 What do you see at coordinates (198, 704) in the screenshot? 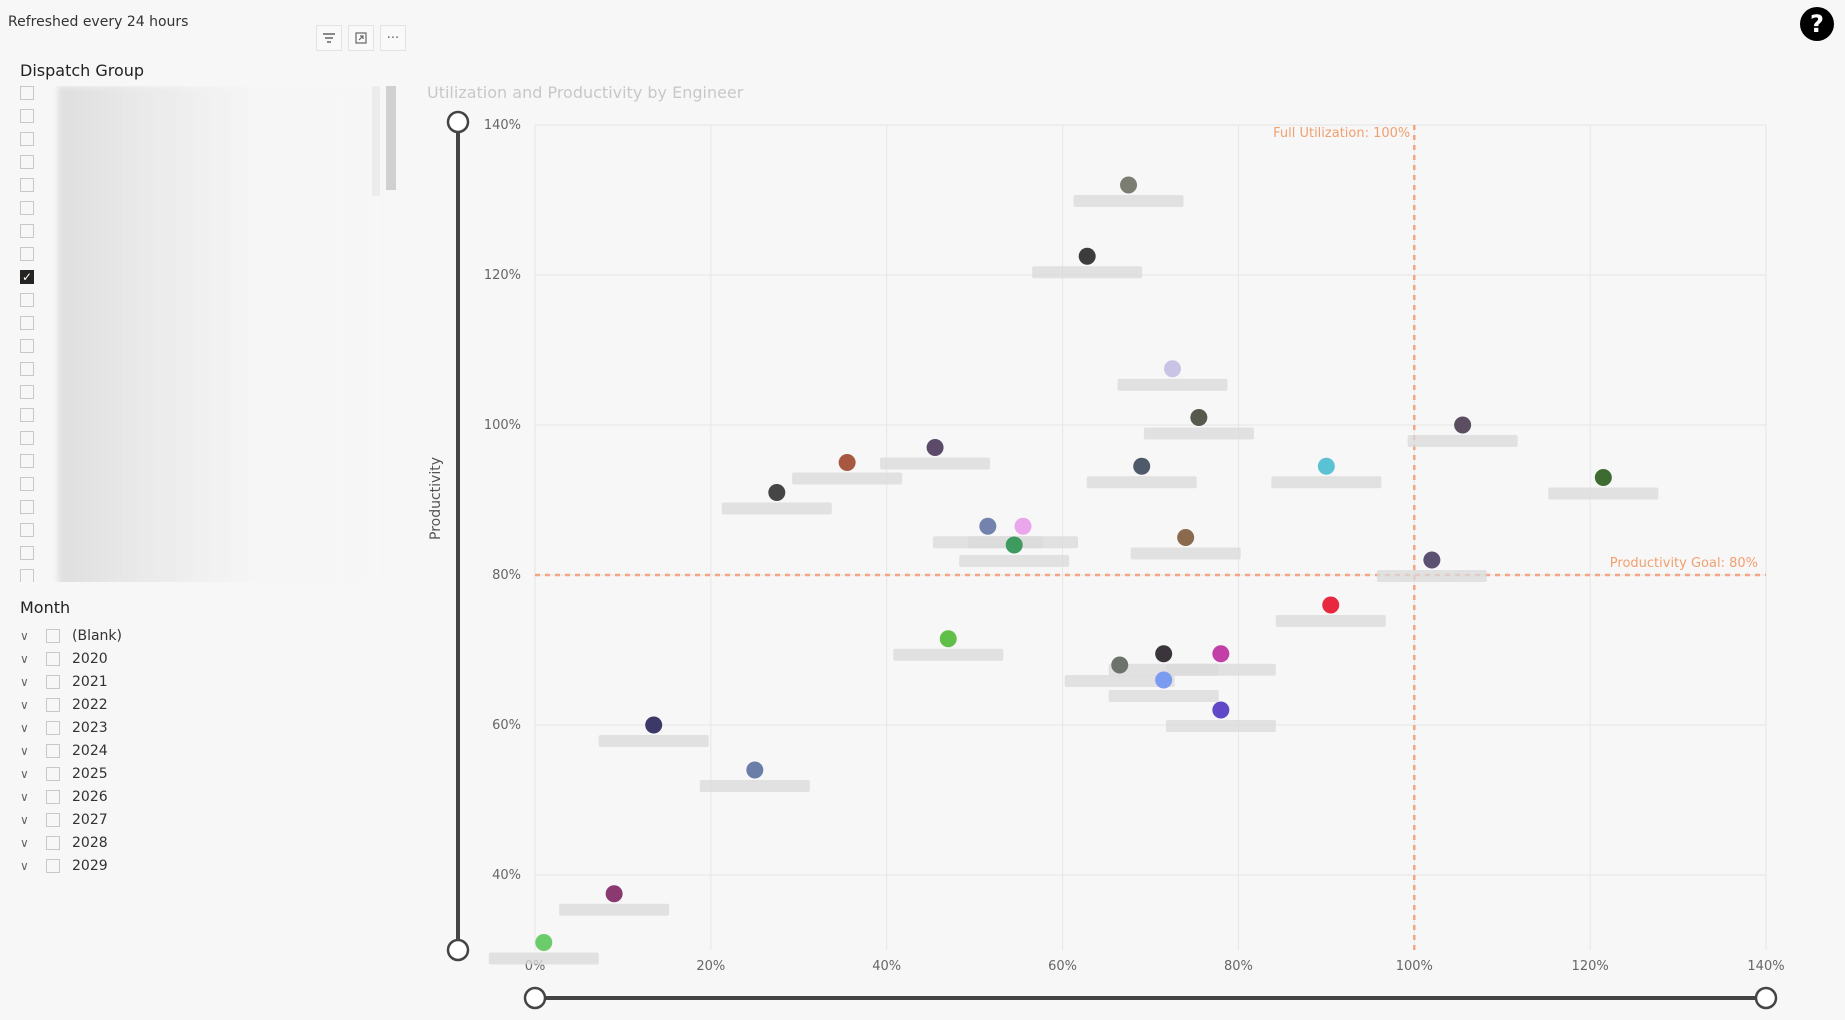
I see `month-item: ∨ 2022` at bounding box center [198, 704].